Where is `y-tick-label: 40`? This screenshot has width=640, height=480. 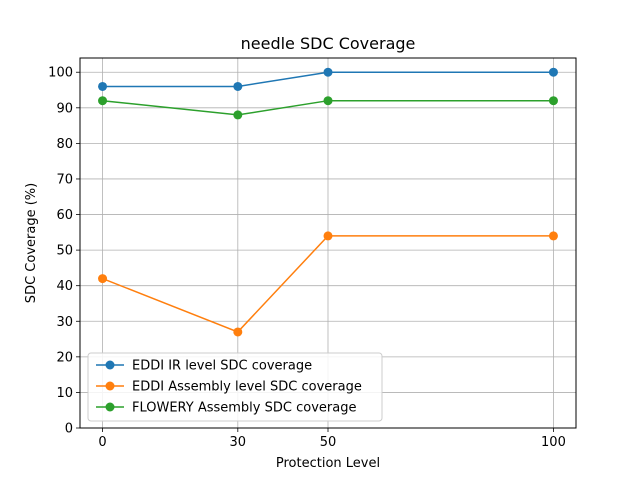 y-tick-label: 40 is located at coordinates (64, 286).